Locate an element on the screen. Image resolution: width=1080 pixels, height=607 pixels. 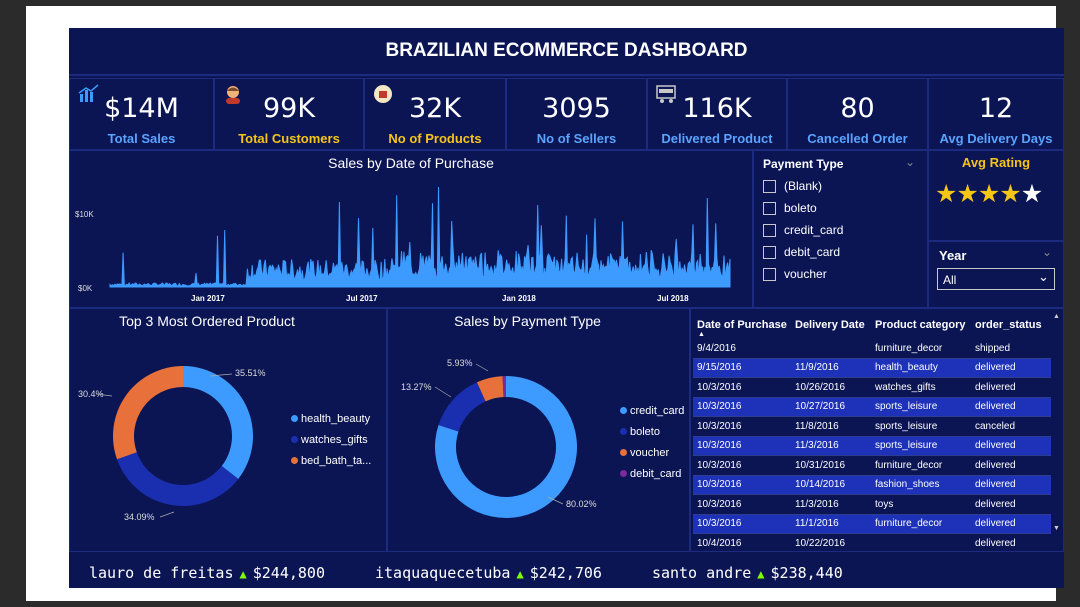
ticker-item: lauro de freitas ▲ $244,800 is located at coordinates (207, 573).